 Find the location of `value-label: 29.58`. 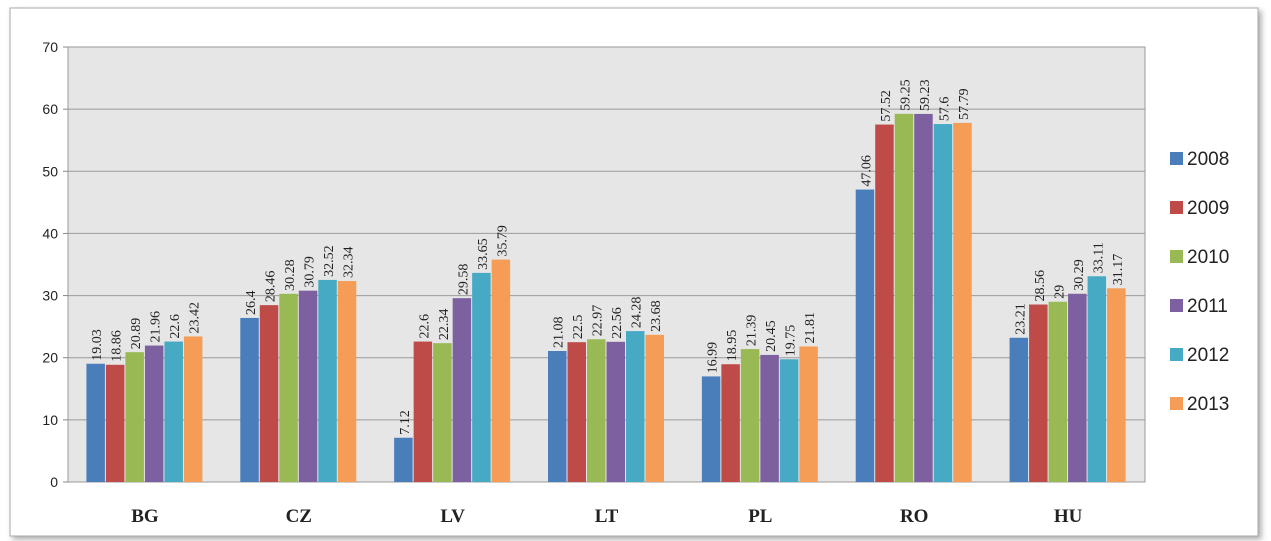

value-label: 29.58 is located at coordinates (463, 280).